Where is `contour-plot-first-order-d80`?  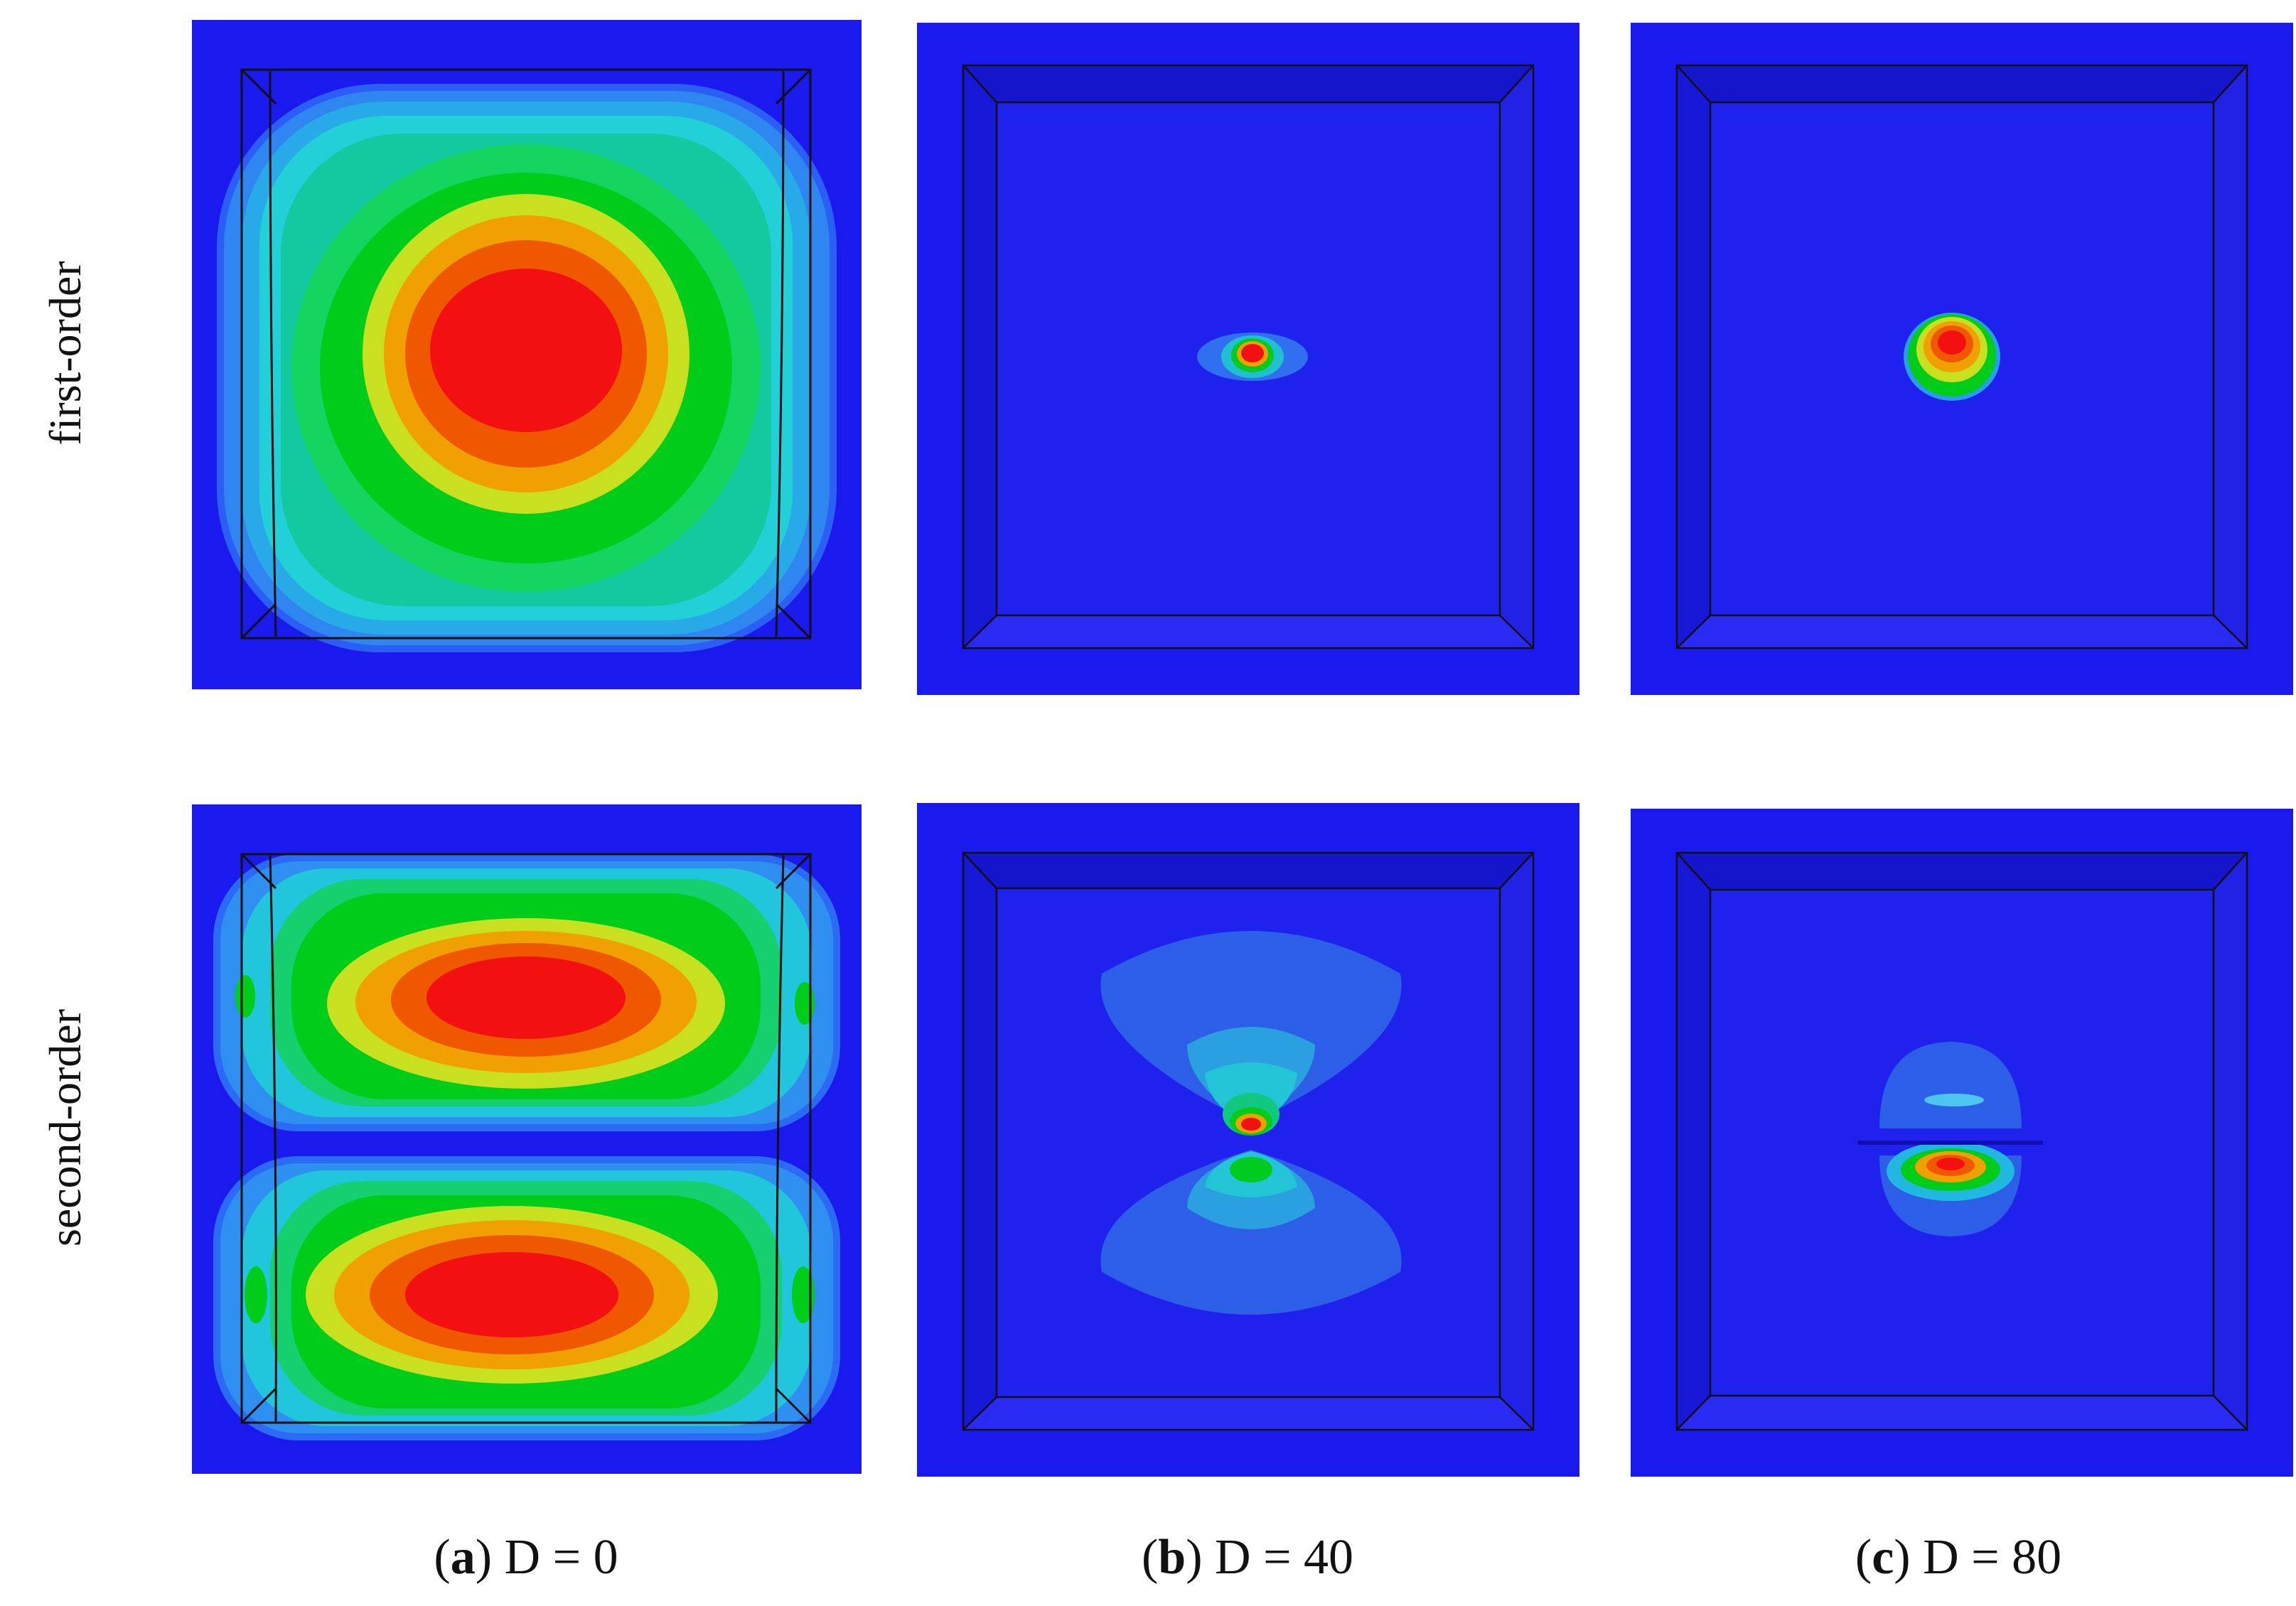
contour-plot-first-order-d80 is located at coordinates (1962, 359).